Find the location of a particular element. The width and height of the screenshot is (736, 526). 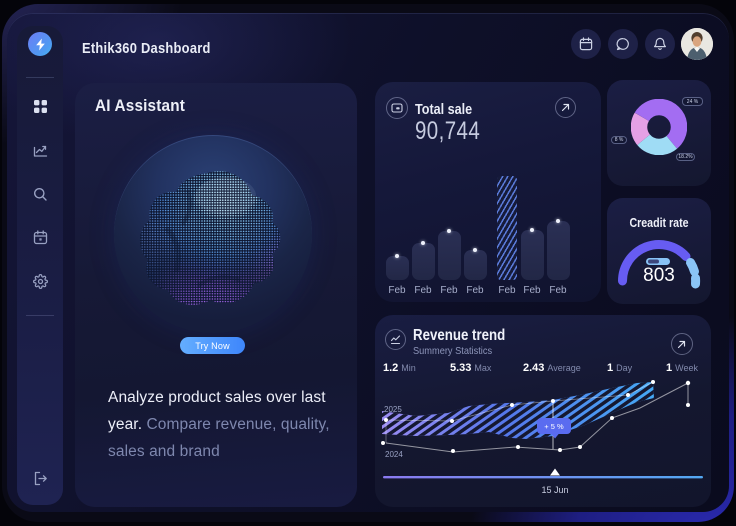

svg-text: 2024 is located at coordinates (394, 454).